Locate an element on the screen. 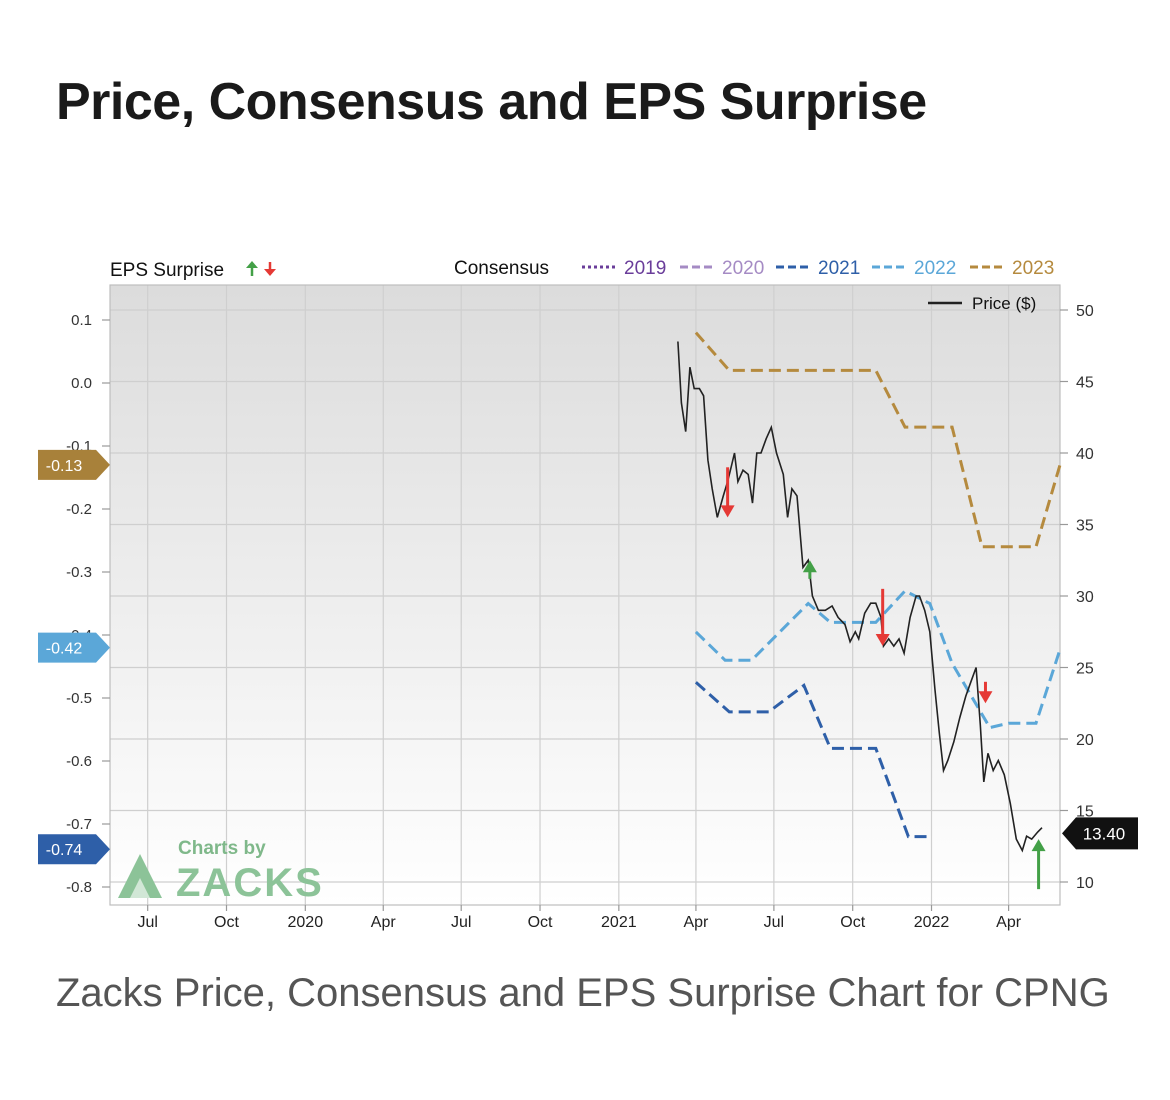 This screenshot has width=1170, height=1100. left-axis-tick-label: -0.6 is located at coordinates (79, 761).